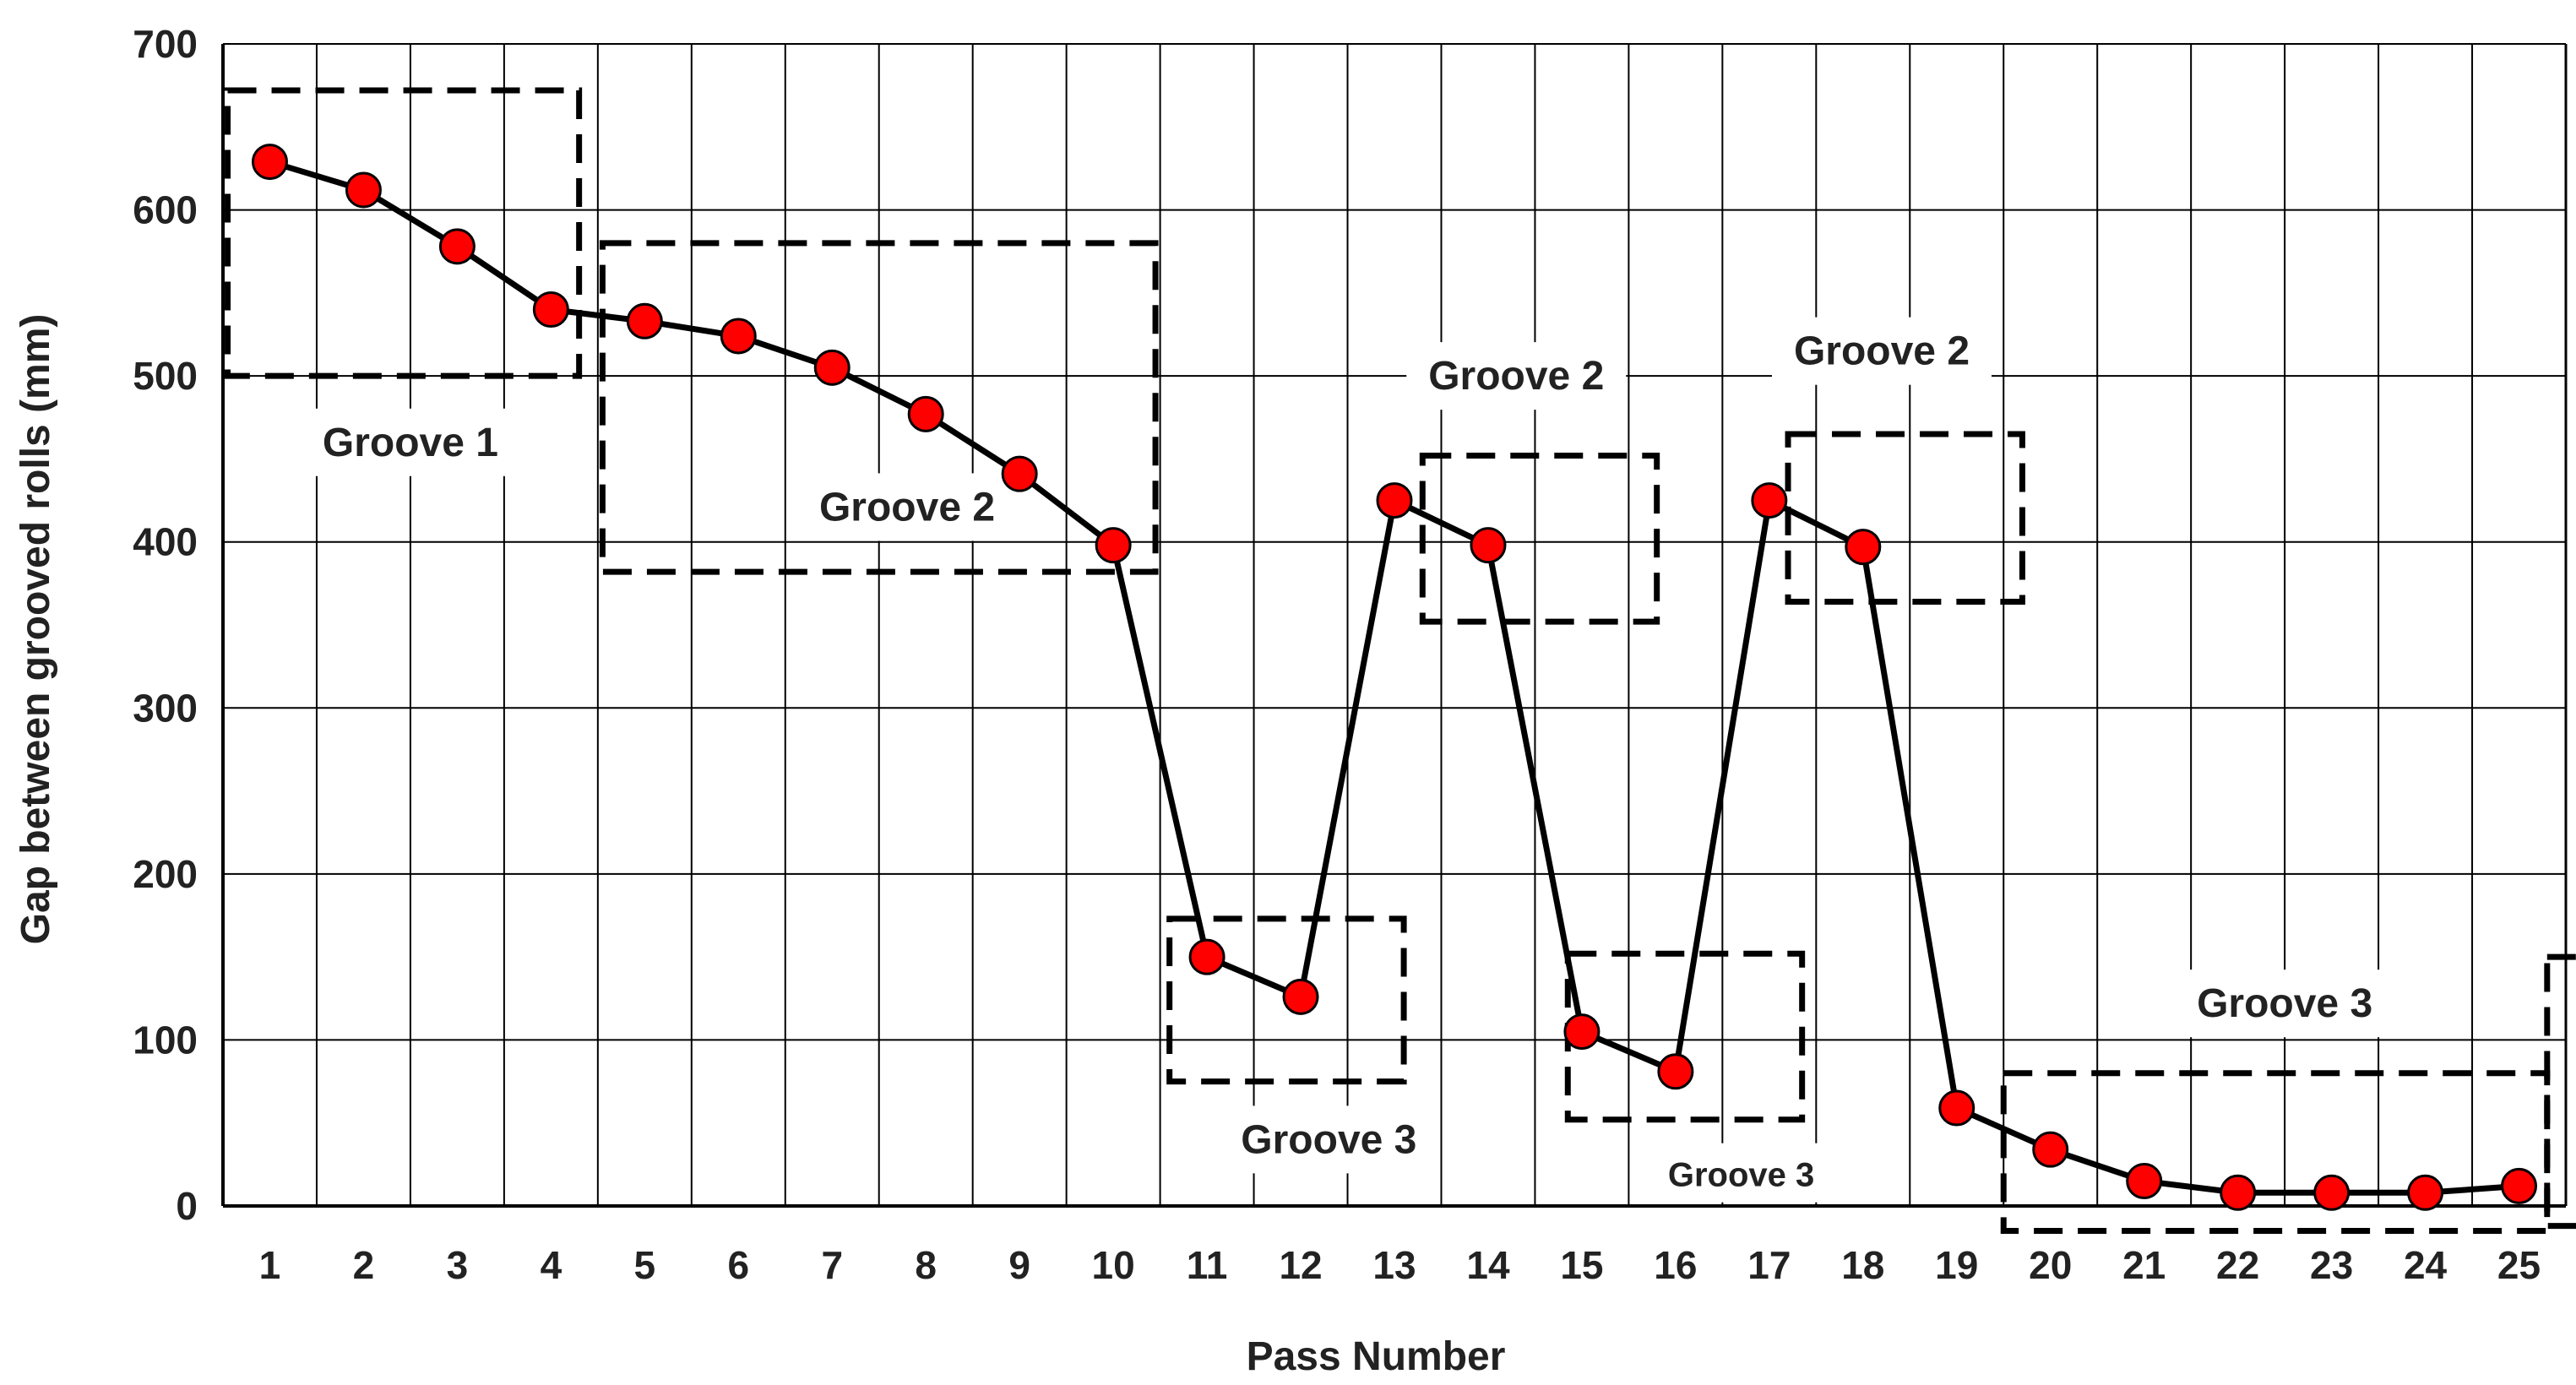 Image resolution: width=2576 pixels, height=1385 pixels. Describe the element at coordinates (2144, 1265) in the screenshot. I see `x-tick-label: 21` at that location.